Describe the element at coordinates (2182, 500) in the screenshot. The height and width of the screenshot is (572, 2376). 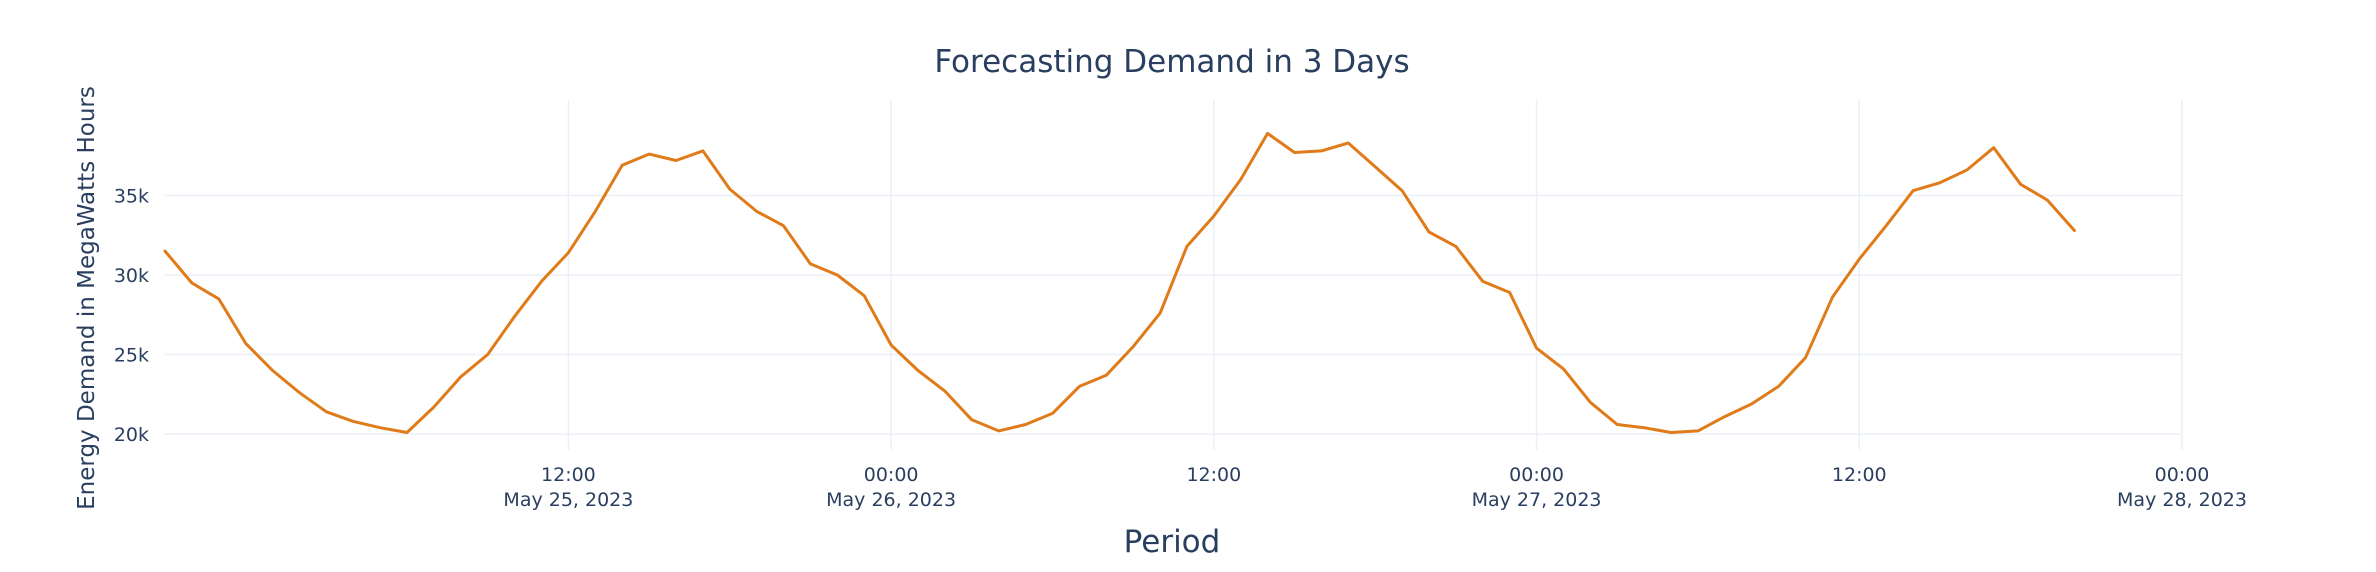
I see `x-tick-date: May 28, 2023` at that location.